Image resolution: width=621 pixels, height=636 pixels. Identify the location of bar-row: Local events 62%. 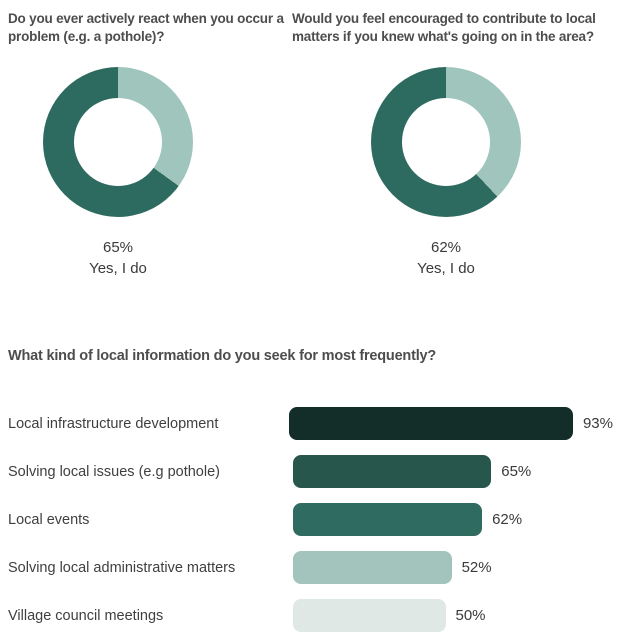
(310, 519).